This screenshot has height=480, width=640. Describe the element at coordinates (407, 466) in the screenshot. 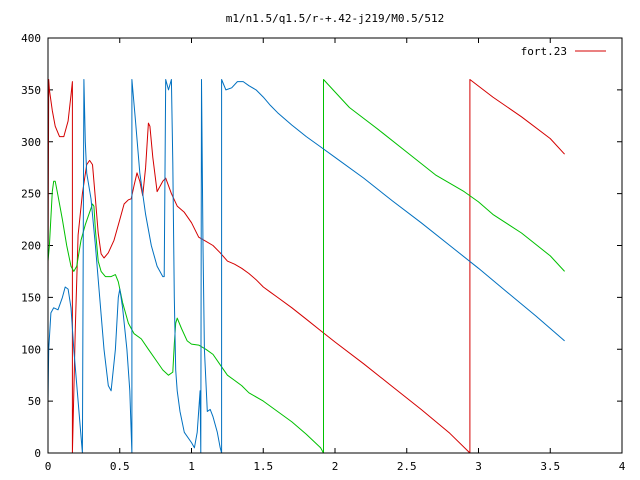

I see `x-tick-label: 2.5` at that location.